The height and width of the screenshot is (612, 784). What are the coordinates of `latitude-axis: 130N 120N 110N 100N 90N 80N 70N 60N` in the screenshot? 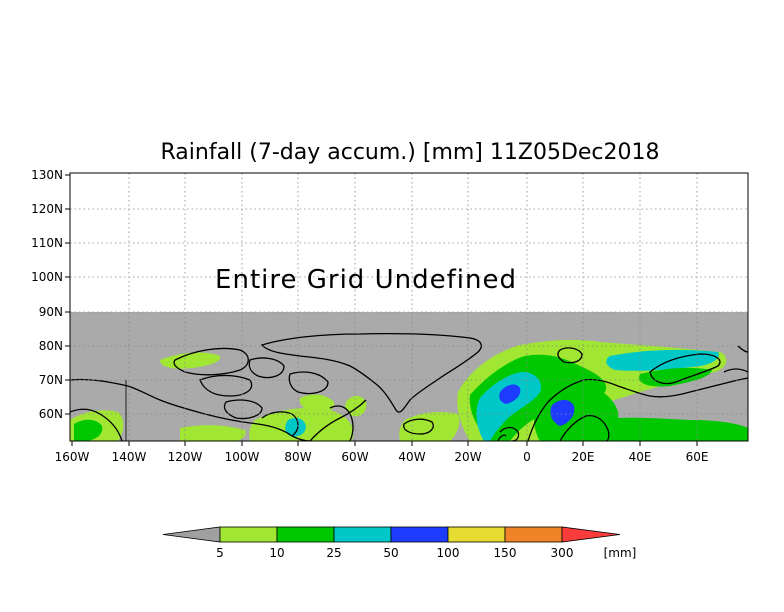 It's located at (50, 294).